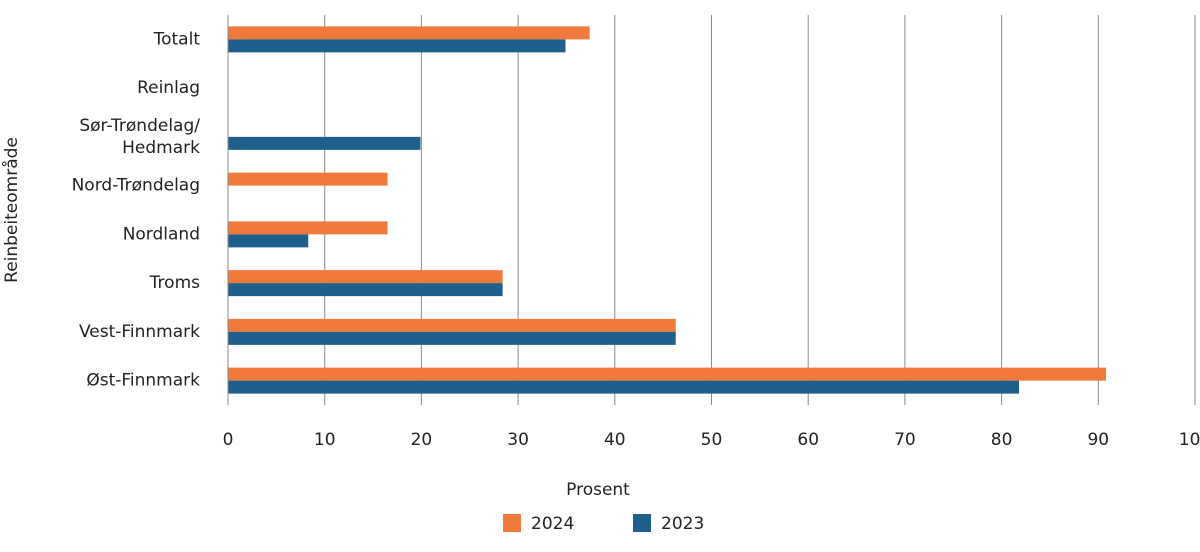 The height and width of the screenshot is (552, 1200). Describe the element at coordinates (712, 440) in the screenshot. I see `x-tick-label: 50` at that location.